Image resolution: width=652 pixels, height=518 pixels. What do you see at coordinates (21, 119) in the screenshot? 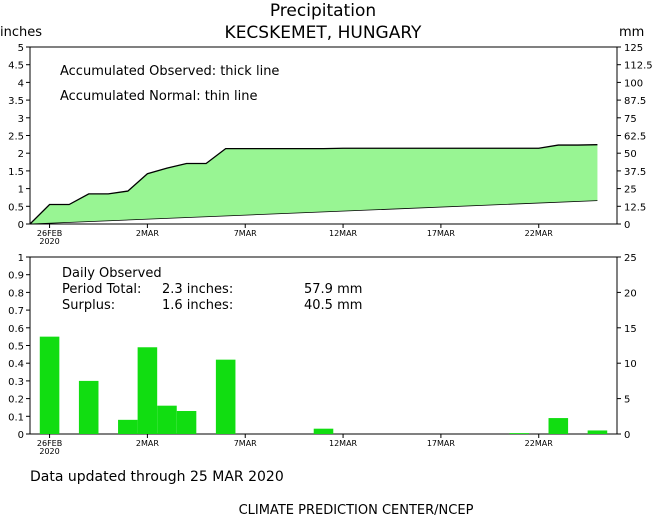
I see `top-left-tick-label: 3` at bounding box center [21, 119].